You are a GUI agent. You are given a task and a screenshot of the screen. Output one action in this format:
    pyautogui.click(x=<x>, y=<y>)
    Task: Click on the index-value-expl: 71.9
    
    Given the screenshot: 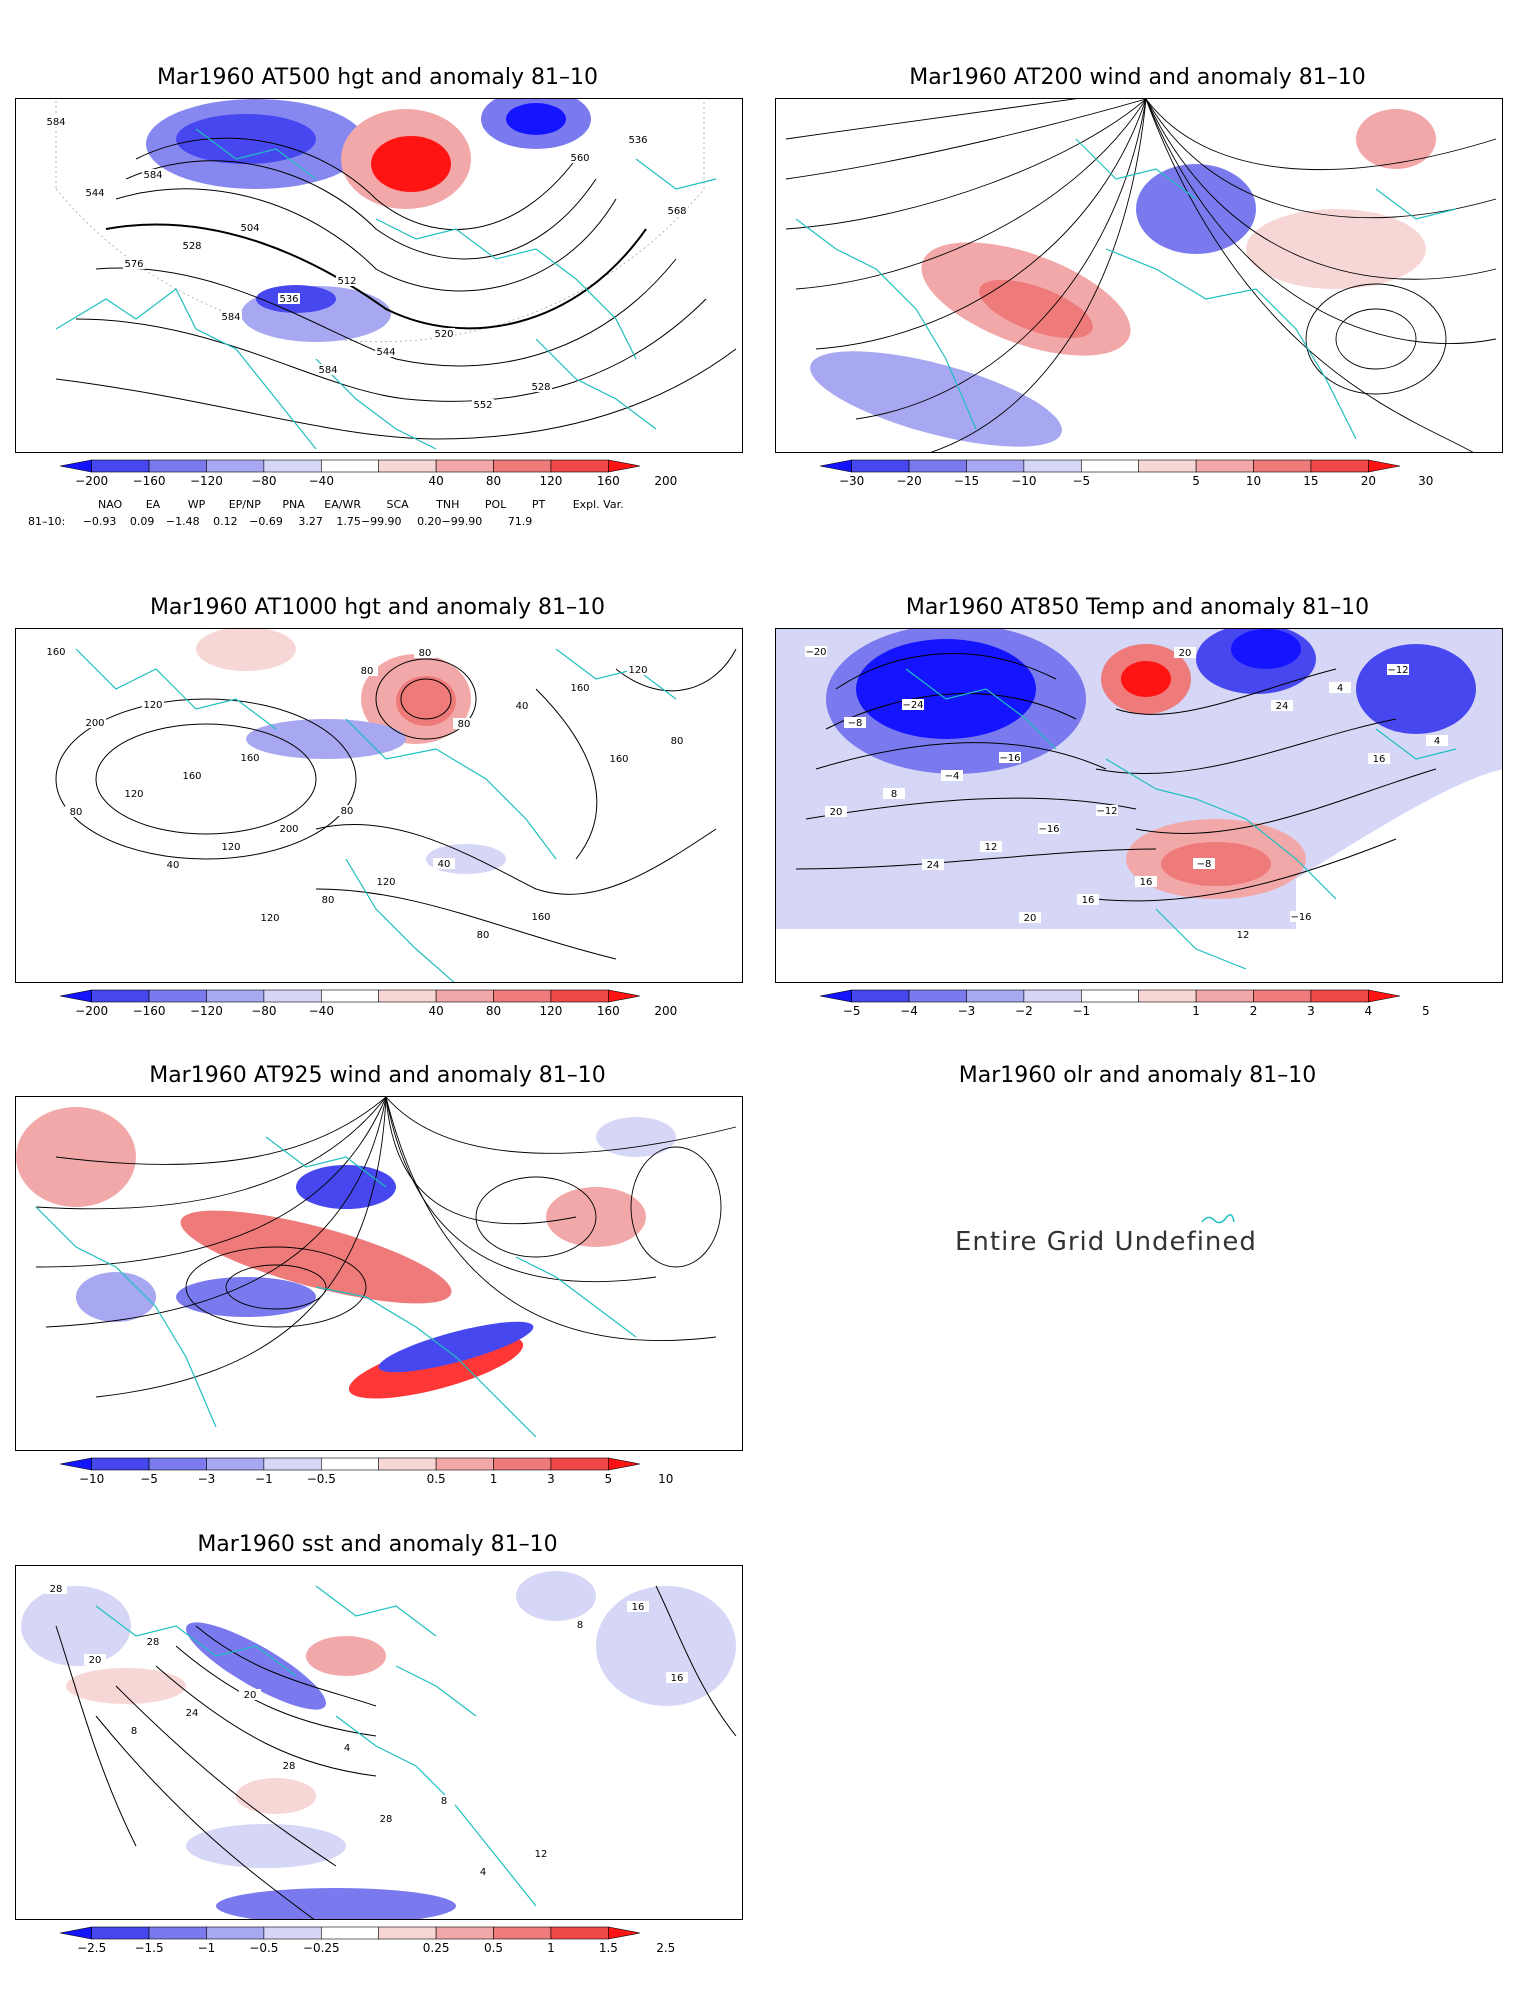 What is the action you would take?
    pyautogui.click(x=520, y=521)
    